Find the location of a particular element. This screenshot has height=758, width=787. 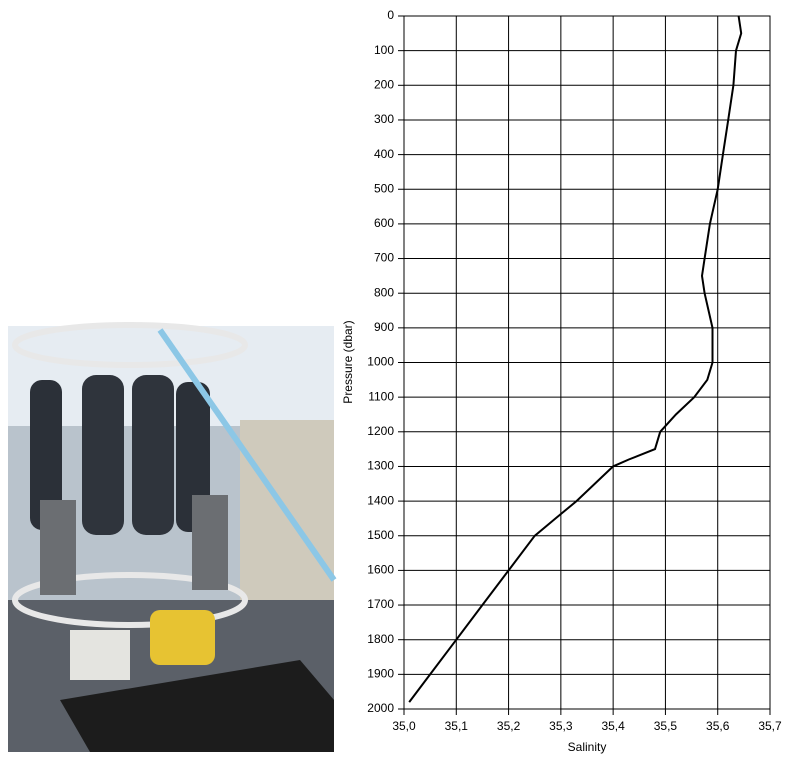

x-tick-label: 35,6 is located at coordinates (718, 726).